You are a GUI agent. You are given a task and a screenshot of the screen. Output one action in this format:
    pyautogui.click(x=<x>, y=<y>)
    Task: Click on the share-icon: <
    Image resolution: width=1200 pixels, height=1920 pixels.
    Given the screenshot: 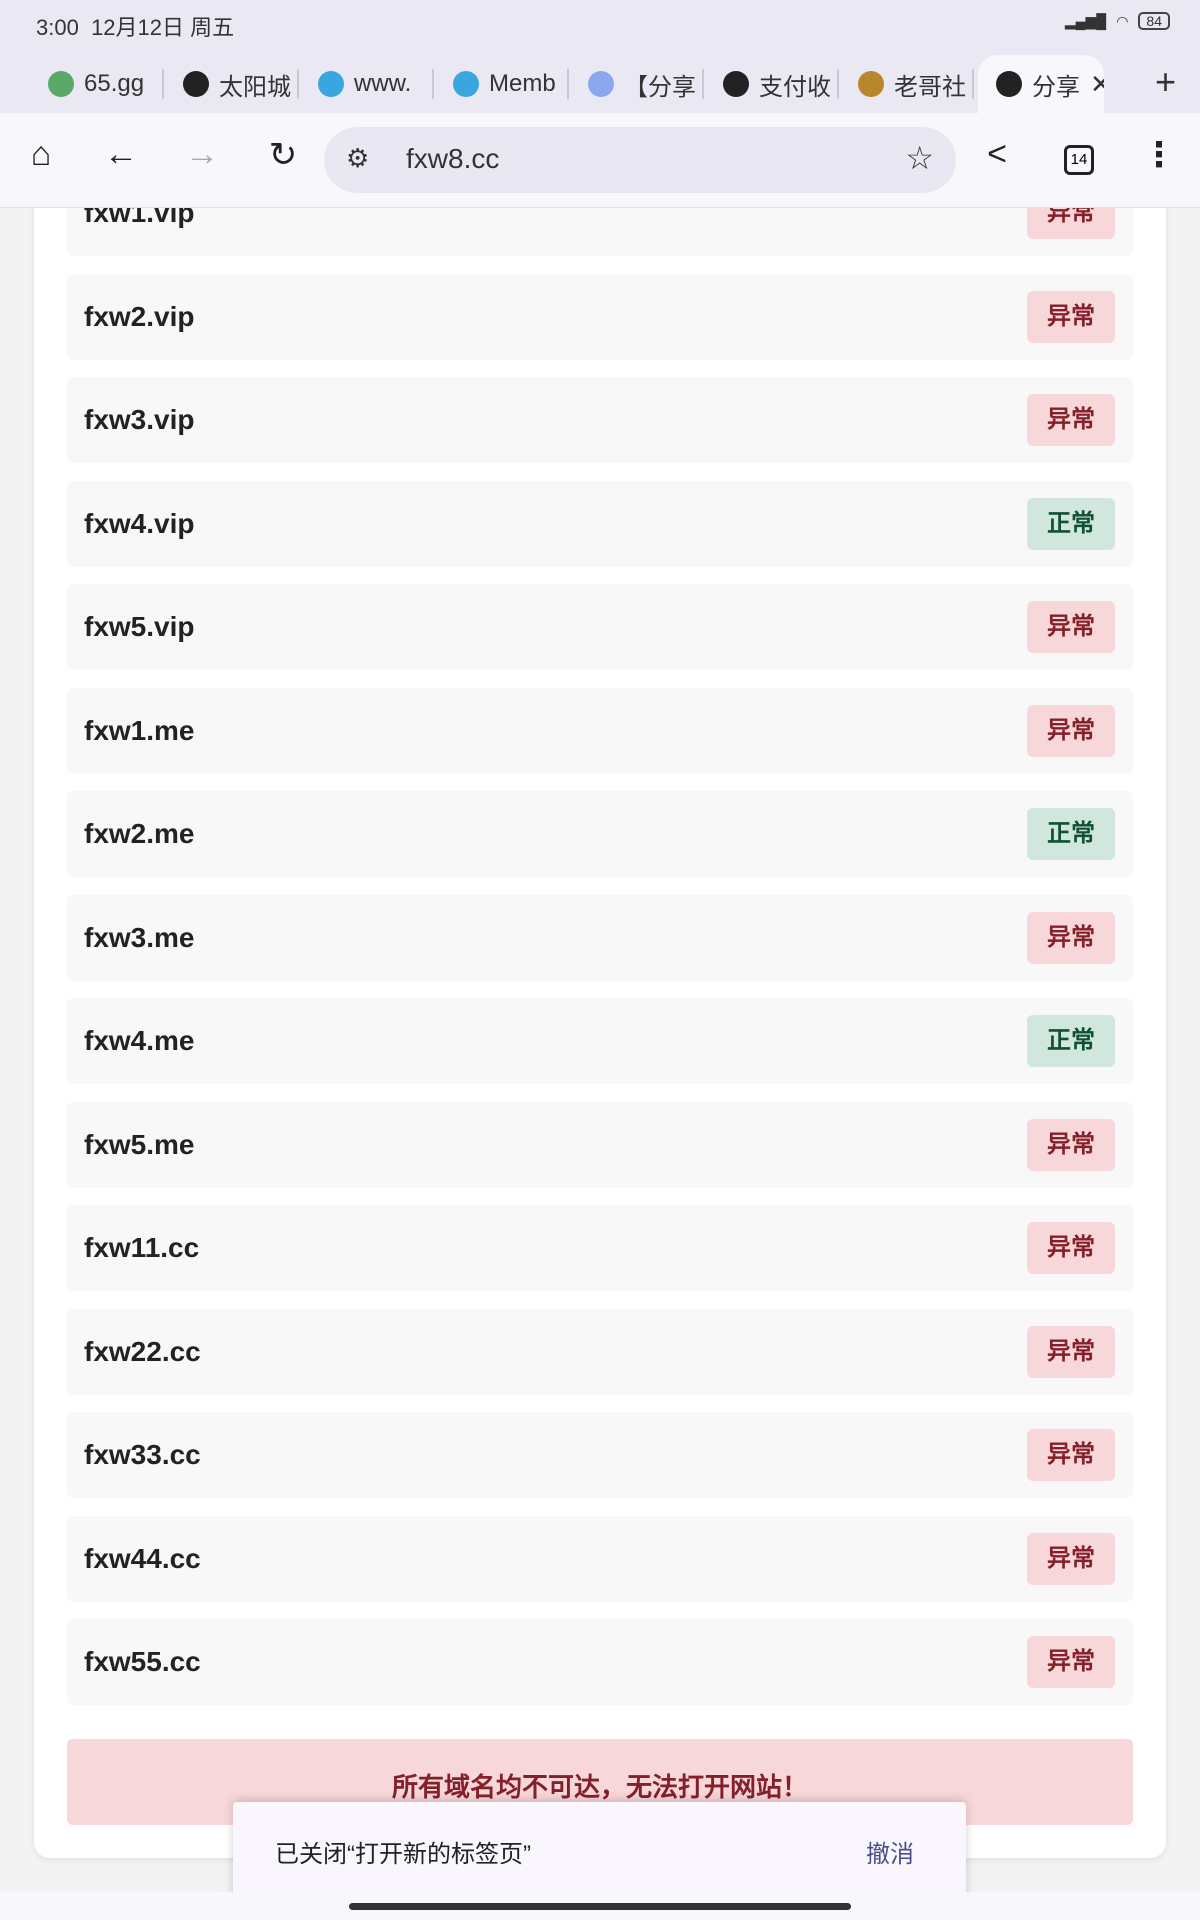 What is the action you would take?
    pyautogui.click(x=997, y=154)
    